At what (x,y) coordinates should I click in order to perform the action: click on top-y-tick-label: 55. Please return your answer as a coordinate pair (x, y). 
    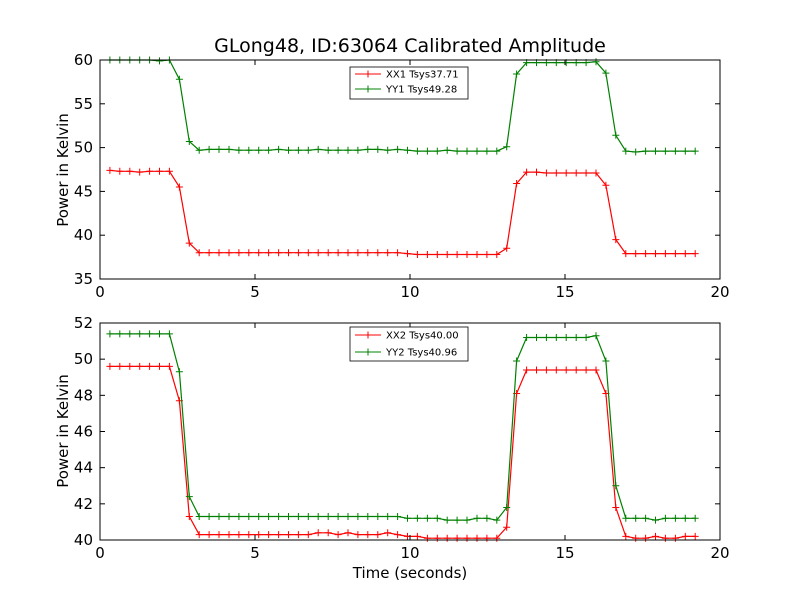
    Looking at the image, I should click on (83, 104).